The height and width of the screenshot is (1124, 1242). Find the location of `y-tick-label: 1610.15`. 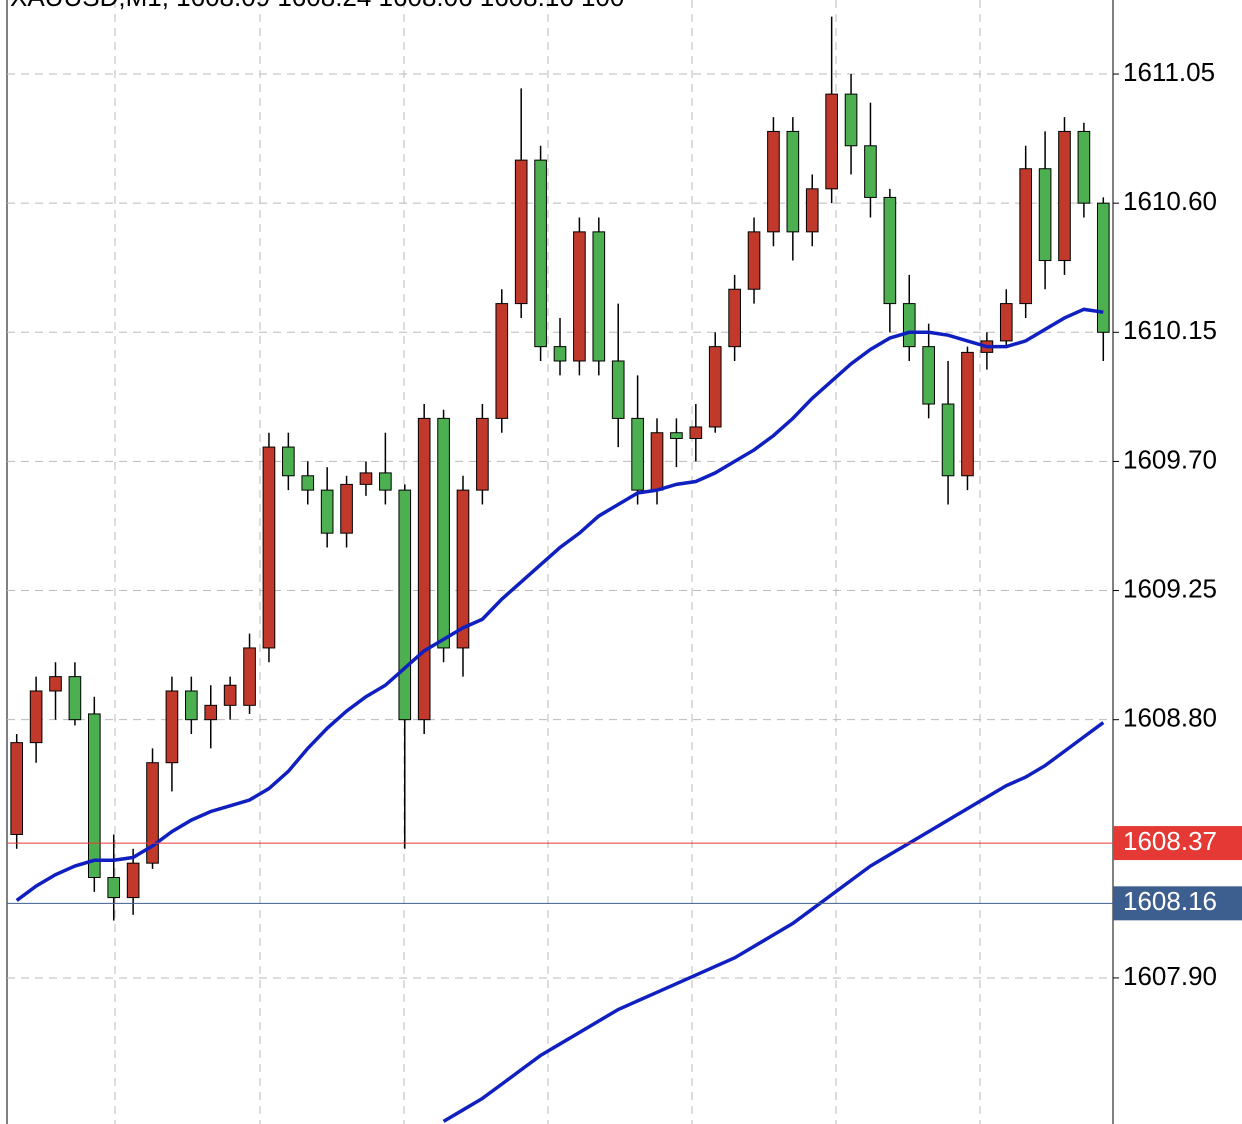

y-tick-label: 1610.15 is located at coordinates (1170, 330).